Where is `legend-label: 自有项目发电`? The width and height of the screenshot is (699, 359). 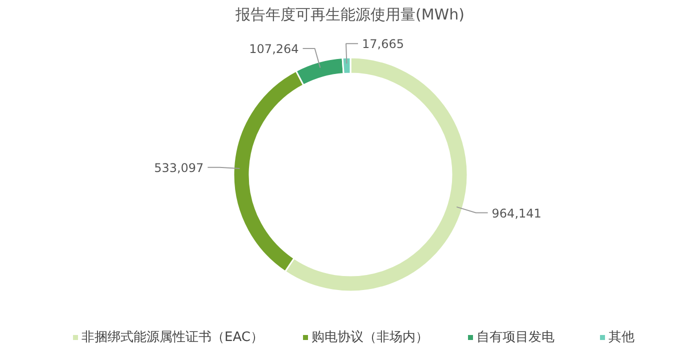
legend-label: 自有项目发电 is located at coordinates (515, 337).